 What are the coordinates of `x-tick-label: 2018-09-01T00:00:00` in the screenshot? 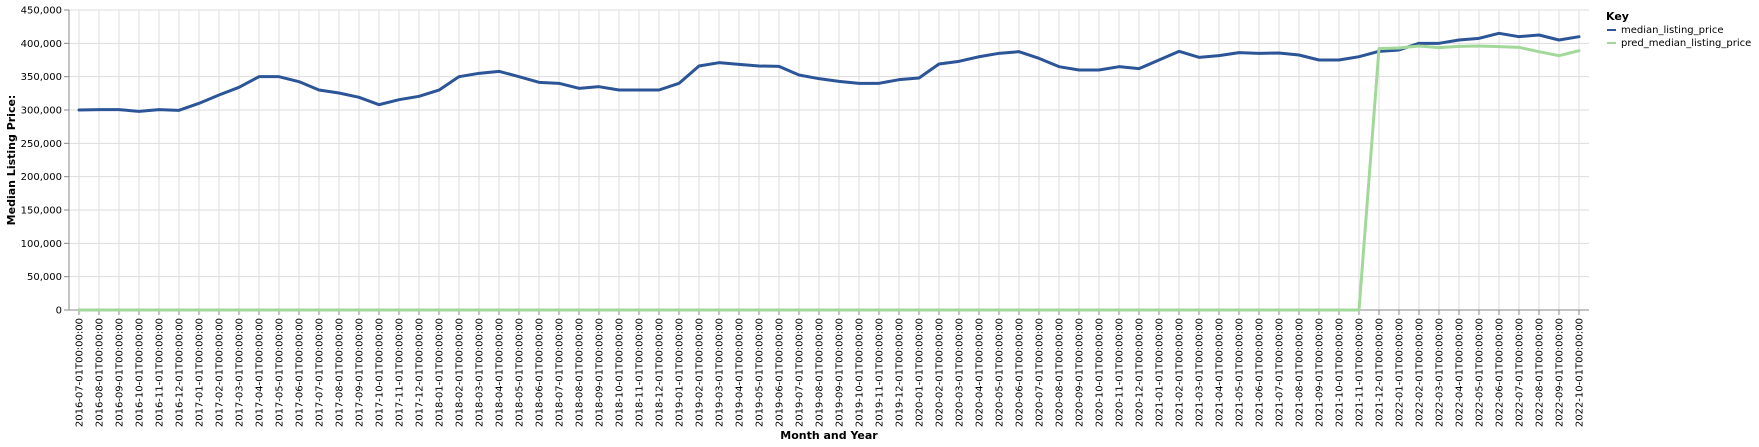 It's located at (600, 372).